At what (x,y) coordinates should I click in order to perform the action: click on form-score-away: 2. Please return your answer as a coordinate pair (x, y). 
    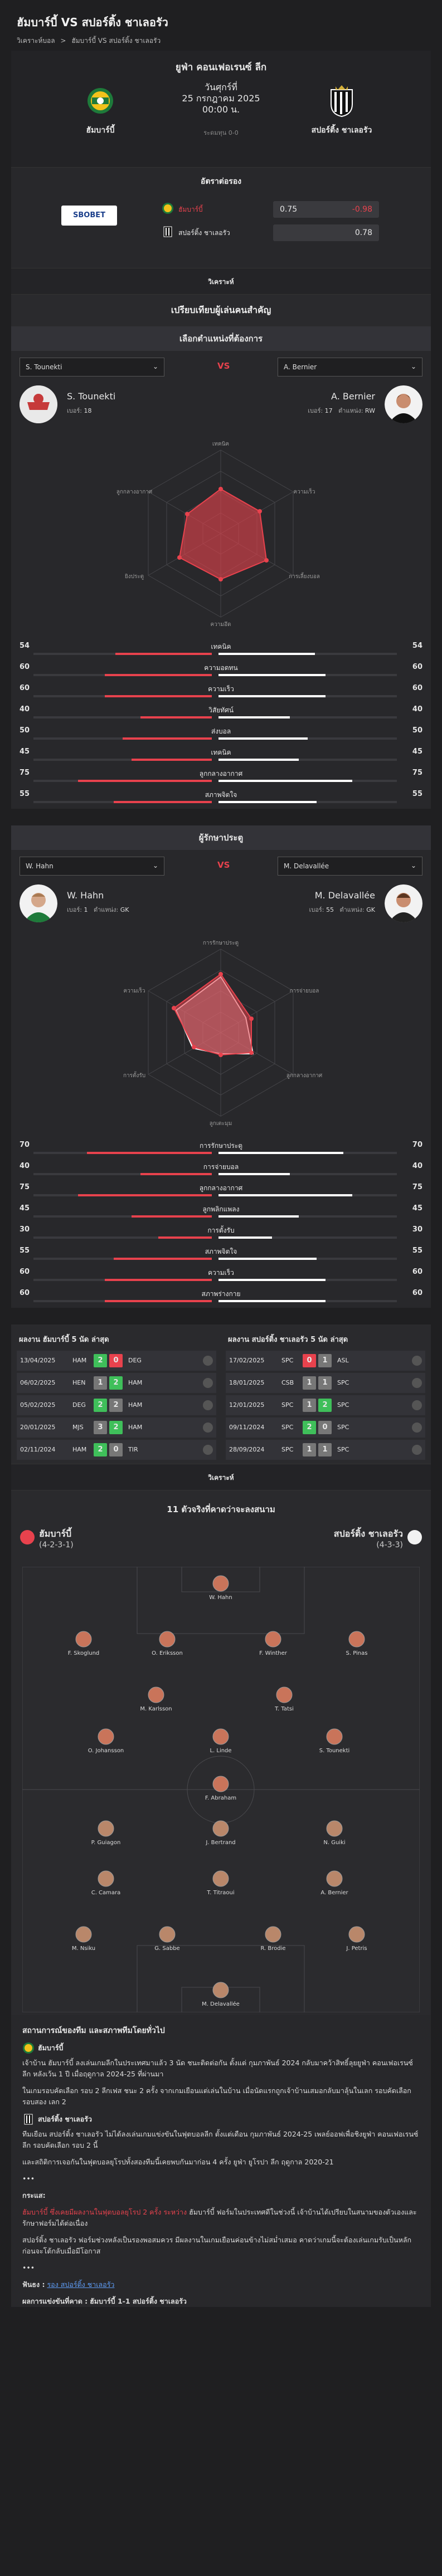
    Looking at the image, I should click on (116, 1427).